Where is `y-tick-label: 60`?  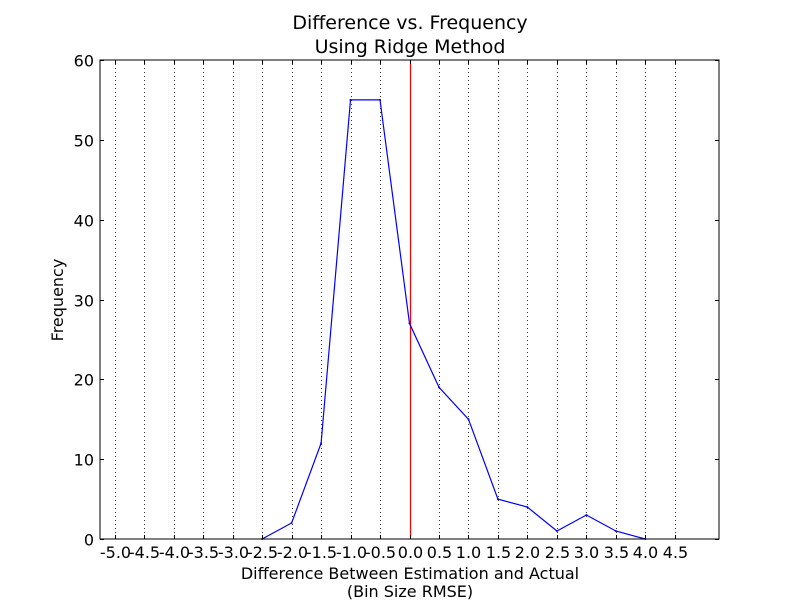 y-tick-label: 60 is located at coordinates (84, 61).